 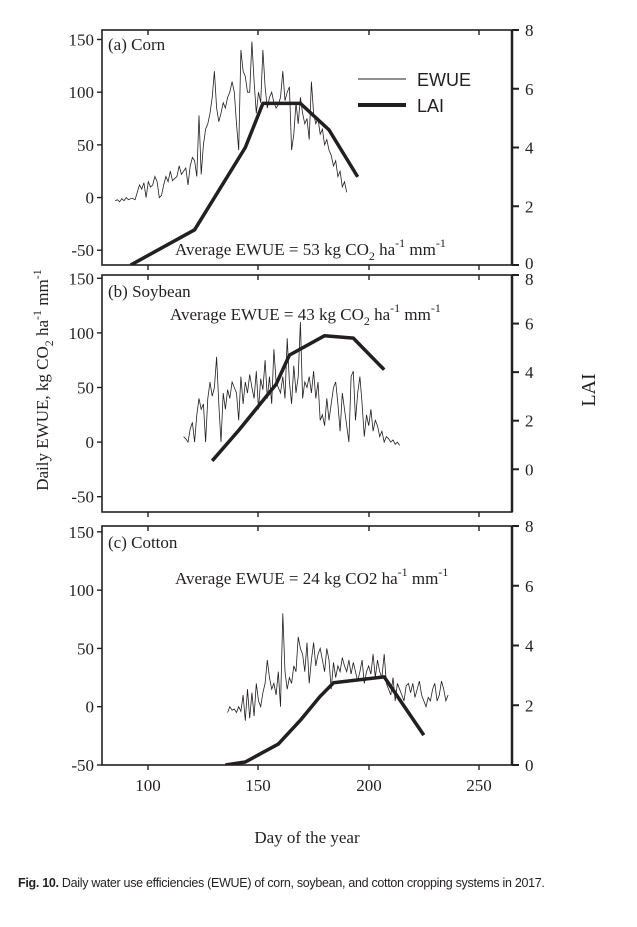 I want to click on x-tick-label: 250, so click(x=479, y=785).